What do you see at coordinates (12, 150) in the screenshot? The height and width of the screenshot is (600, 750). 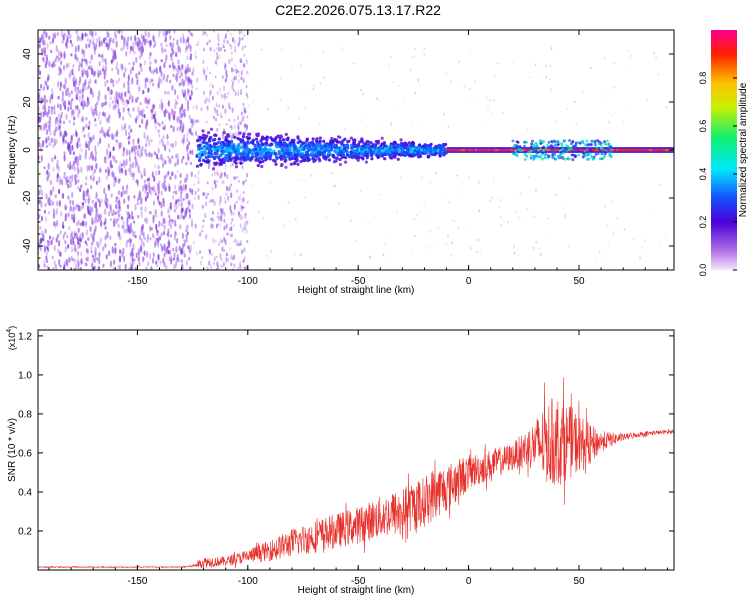 I see `spectrogram-y-label: Frequency (Hz)` at bounding box center [12, 150].